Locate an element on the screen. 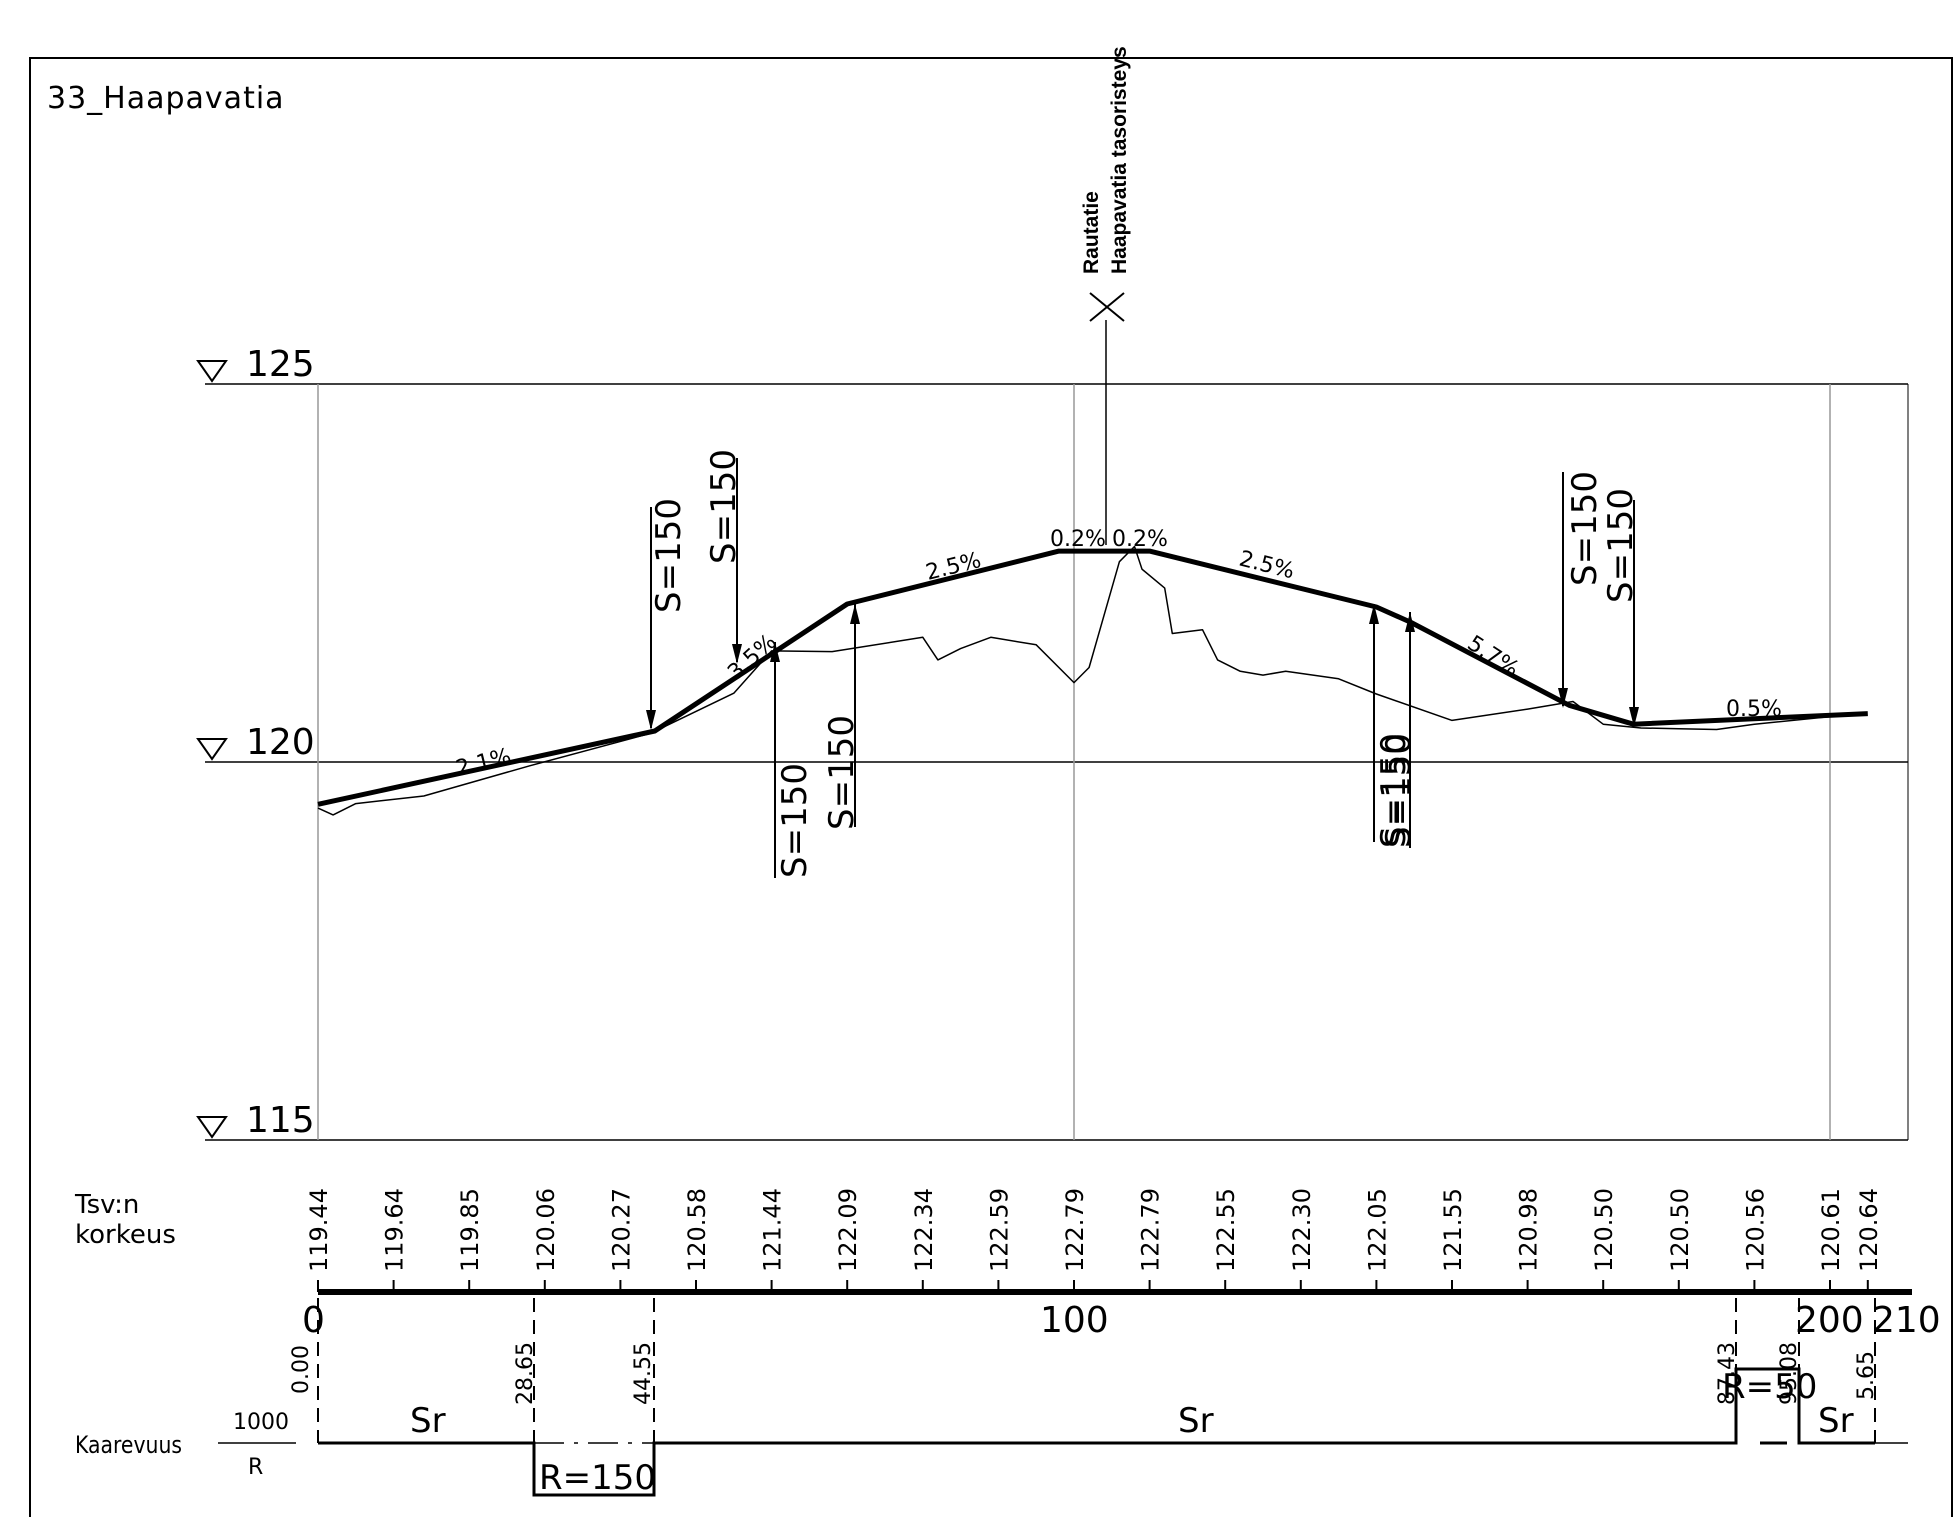 This screenshot has height=1517, width=1959. ground-profile-line is located at coordinates (1074, 680).